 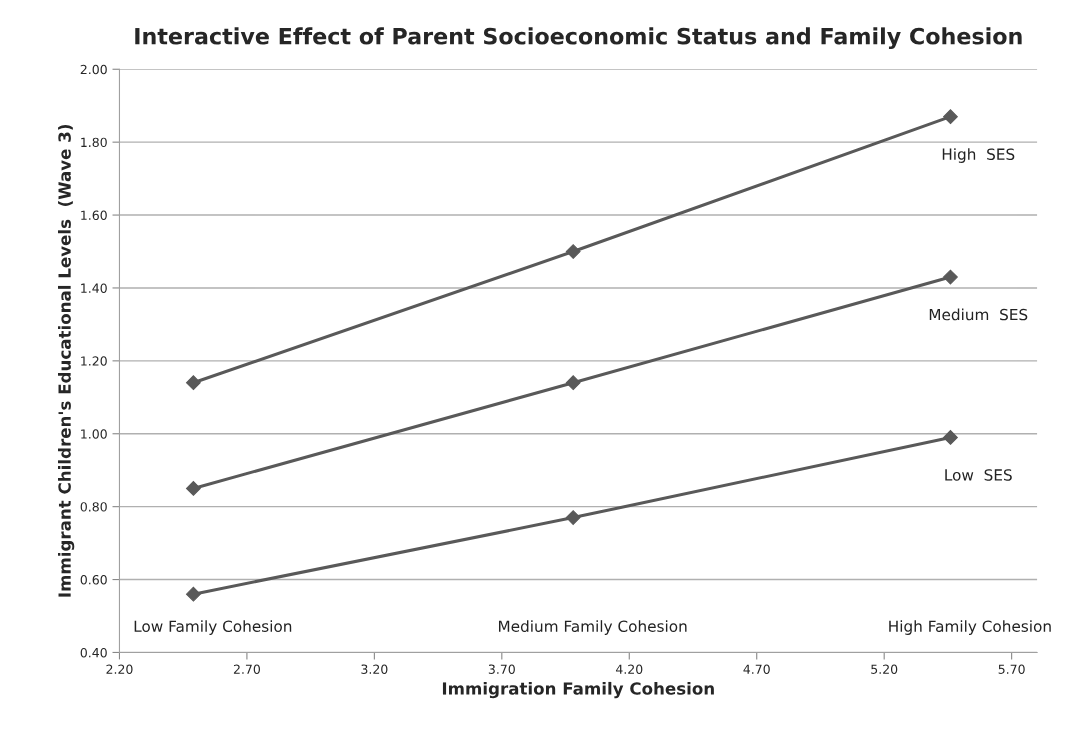 I want to click on x-tick-label: 2.20, so click(x=119, y=669).